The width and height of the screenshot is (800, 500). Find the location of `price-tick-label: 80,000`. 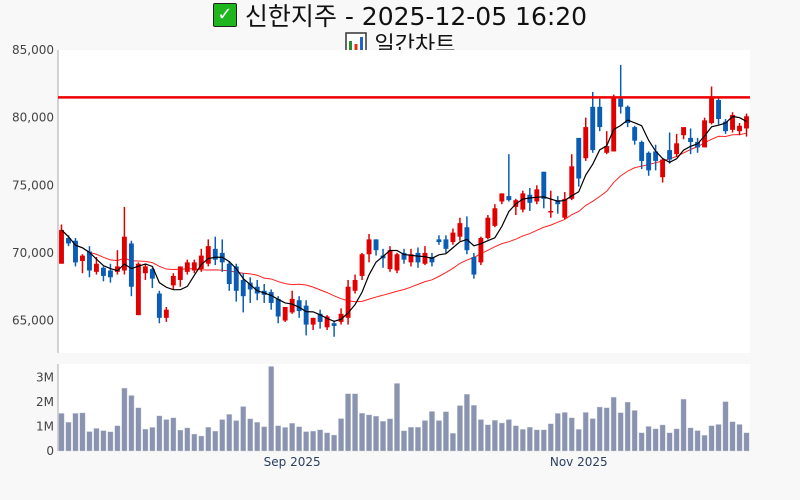

price-tick-label: 80,000 is located at coordinates (33, 118).